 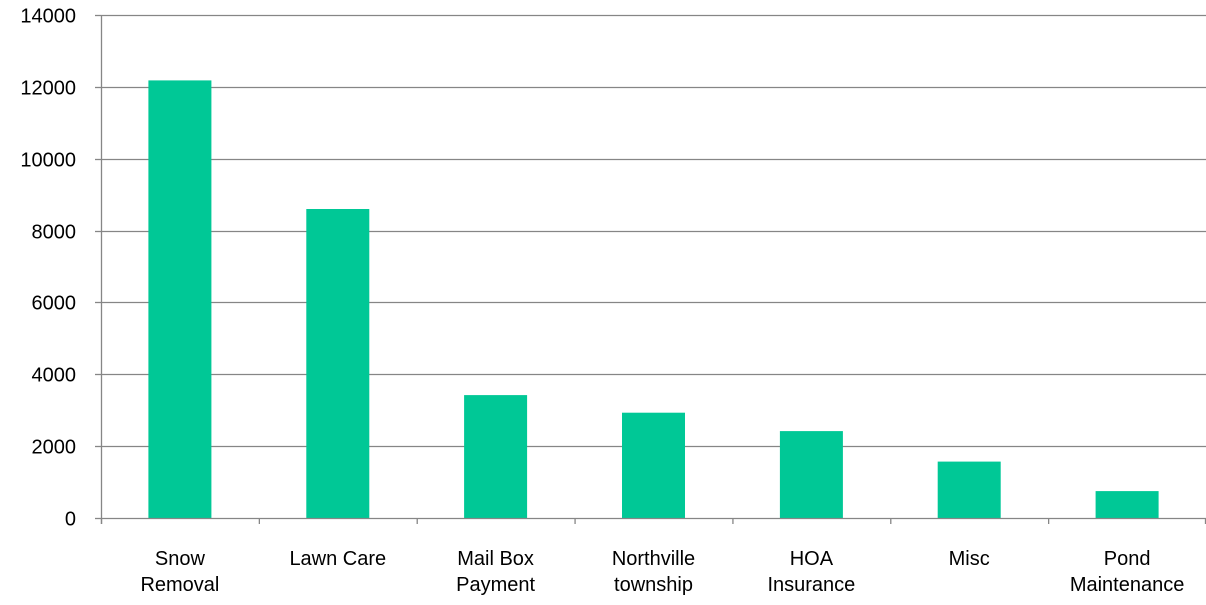 What do you see at coordinates (495, 559) in the screenshot?
I see `x-category-label-line: Mail Box` at bounding box center [495, 559].